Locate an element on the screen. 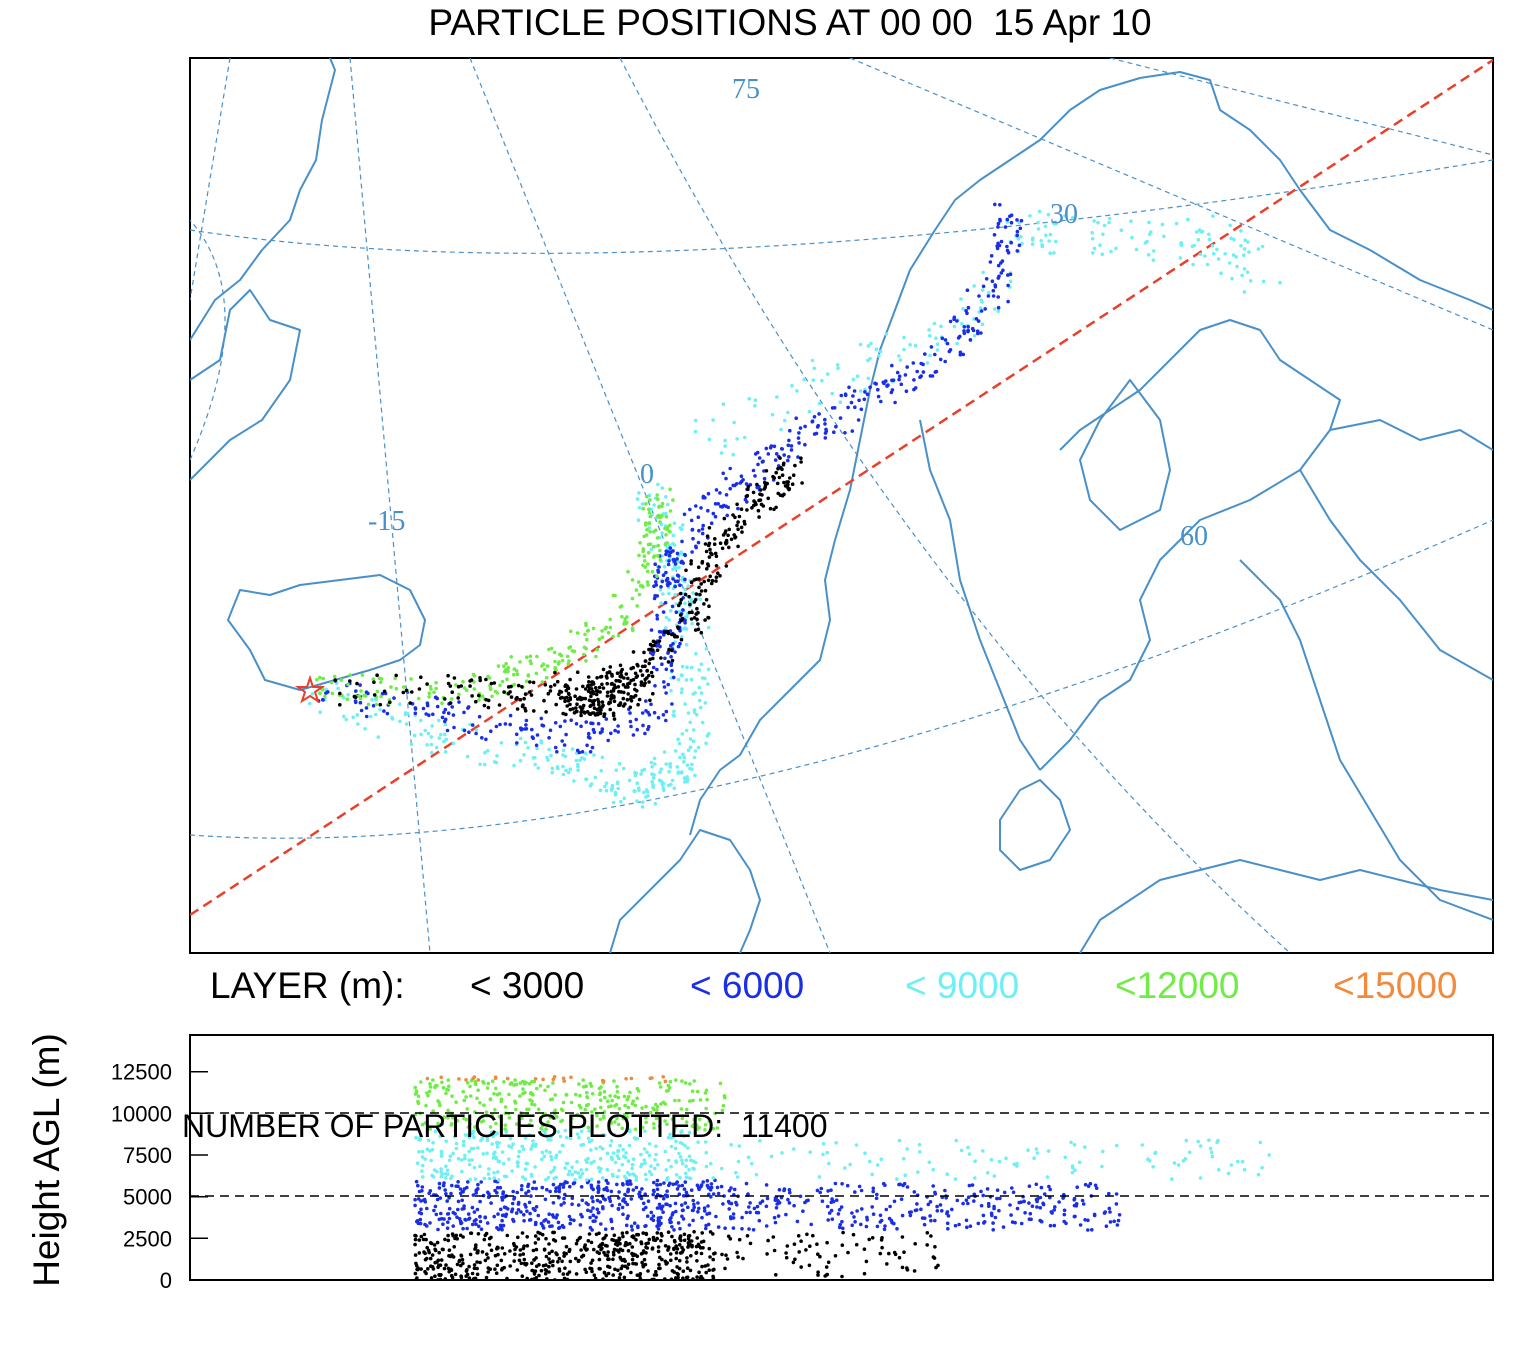 This screenshot has width=1536, height=1360. profile-points is located at coordinates (842, 1177).